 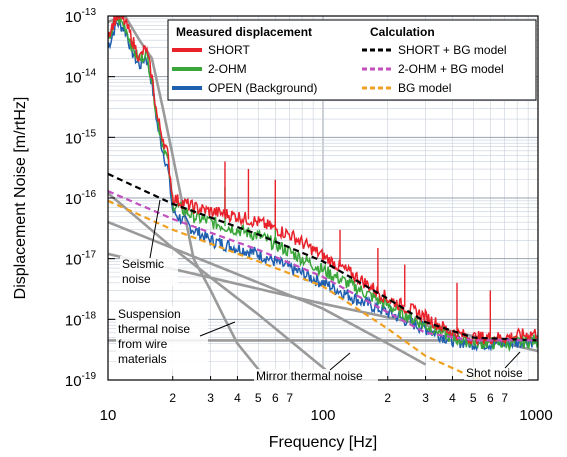 I want to click on annotation-seismic-line2: noise, so click(x=136, y=279).